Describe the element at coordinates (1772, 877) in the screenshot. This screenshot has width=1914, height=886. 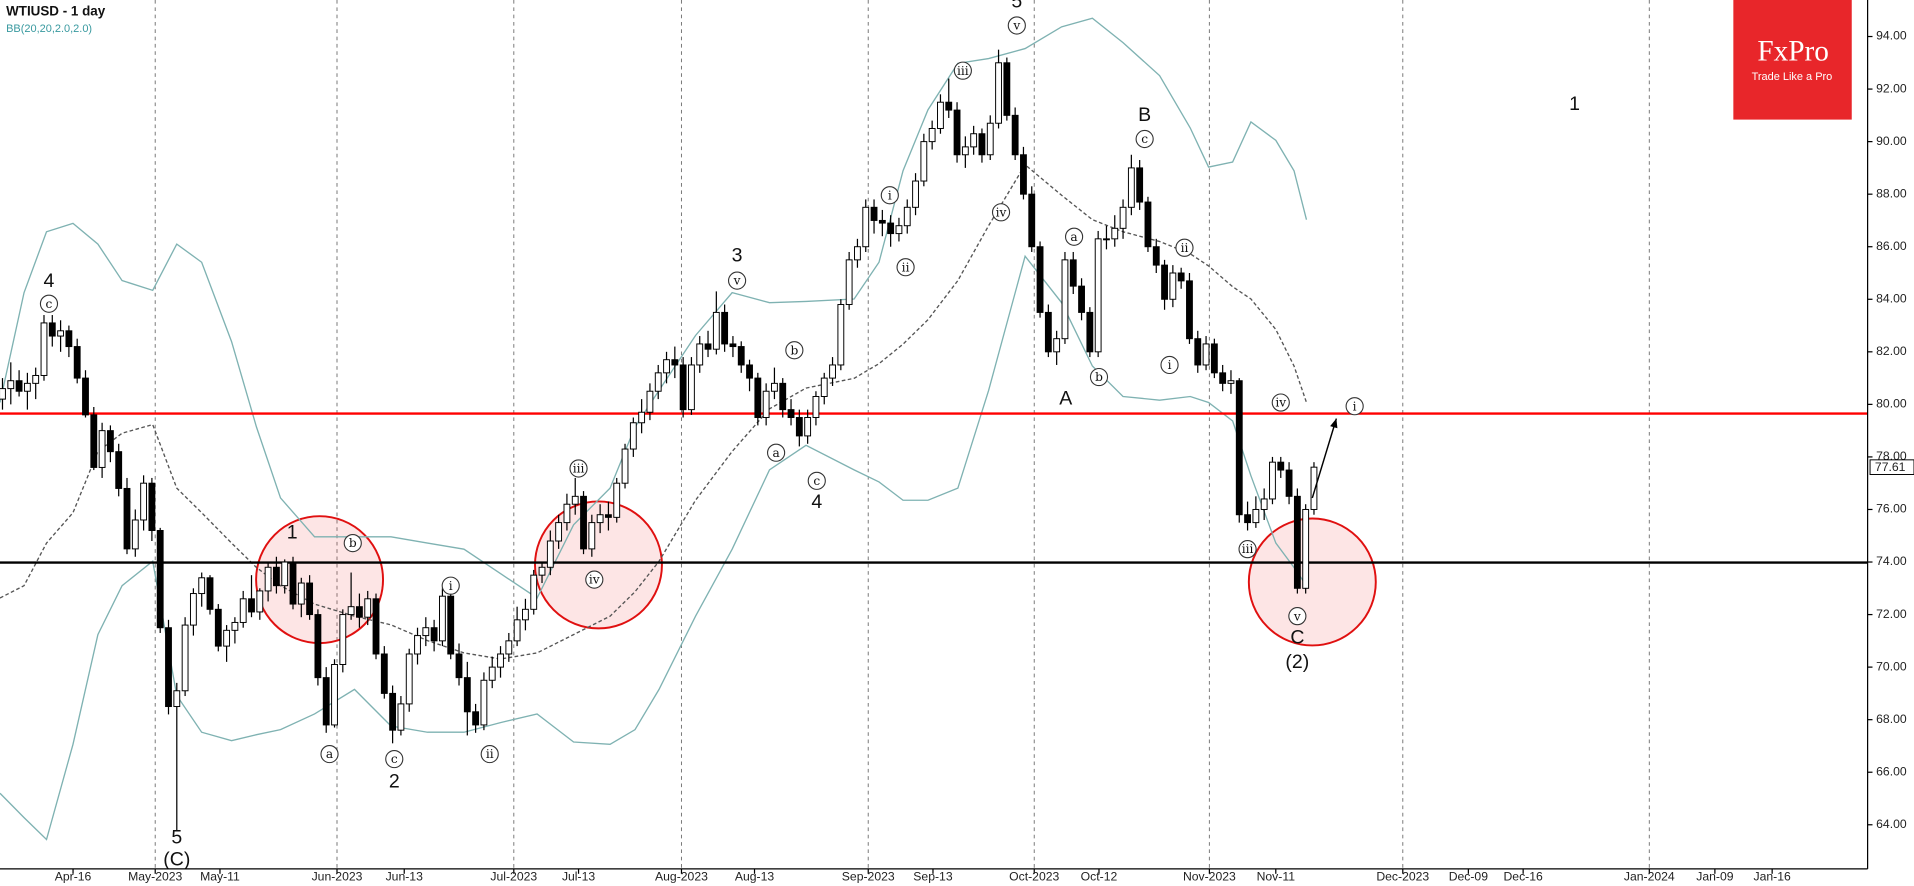
I see `x-tick-label: Jan-16` at that location.